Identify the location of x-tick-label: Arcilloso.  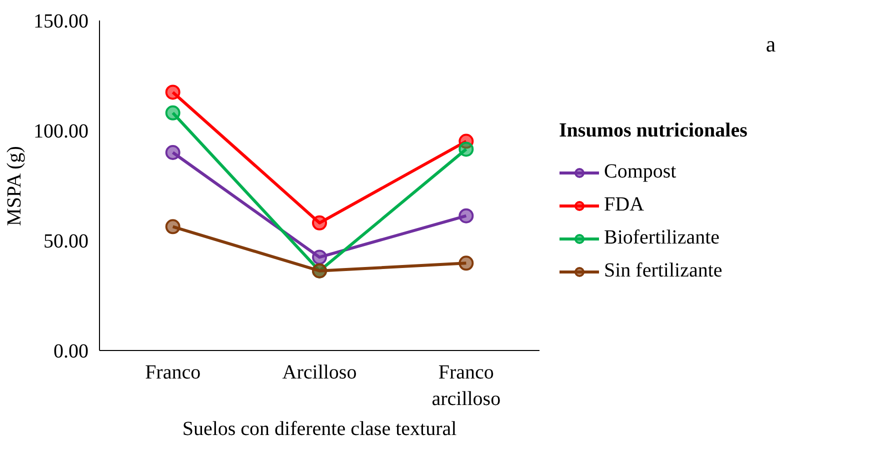
(319, 373).